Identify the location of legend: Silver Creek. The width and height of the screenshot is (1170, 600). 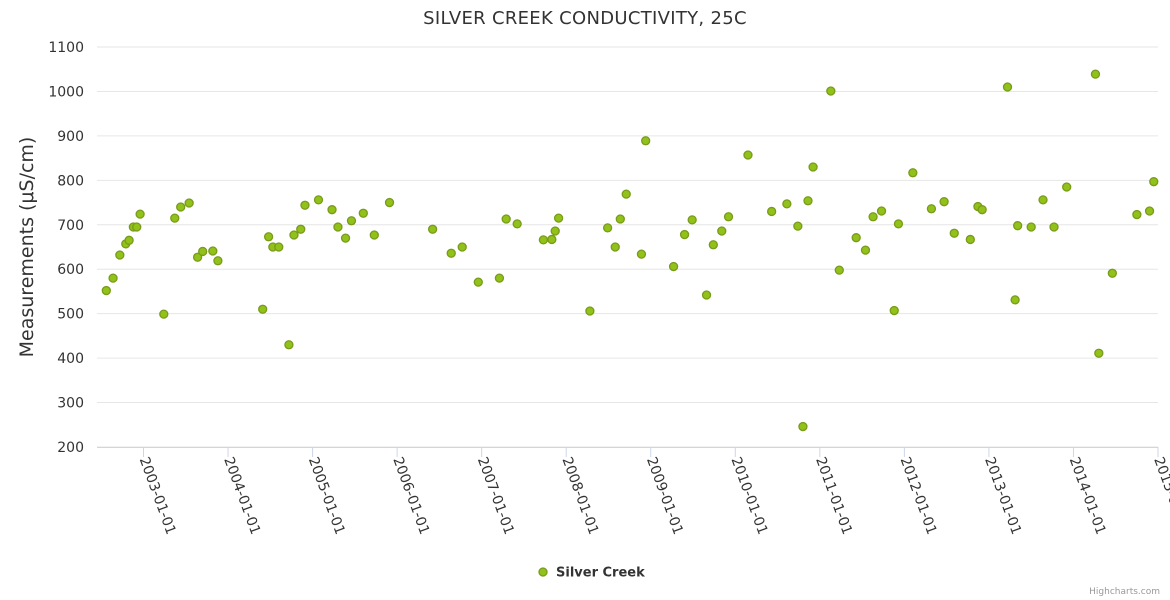
(591, 573).